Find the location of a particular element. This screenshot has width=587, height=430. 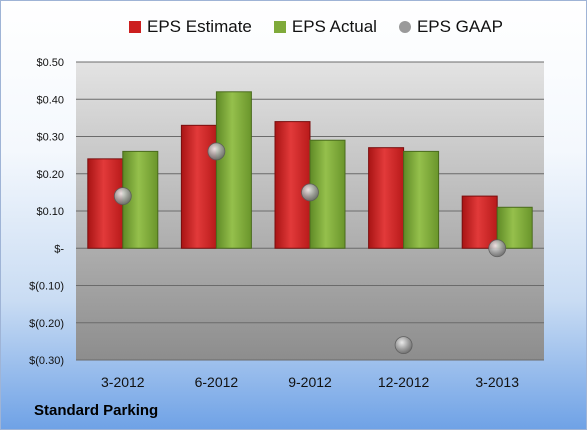

y-tick-label: $0.10 is located at coordinates (50, 212).